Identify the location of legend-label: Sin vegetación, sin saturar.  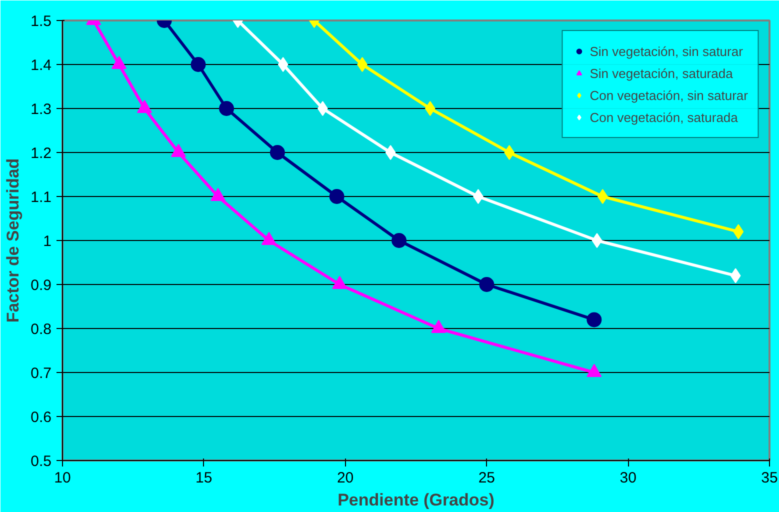
(666, 51).